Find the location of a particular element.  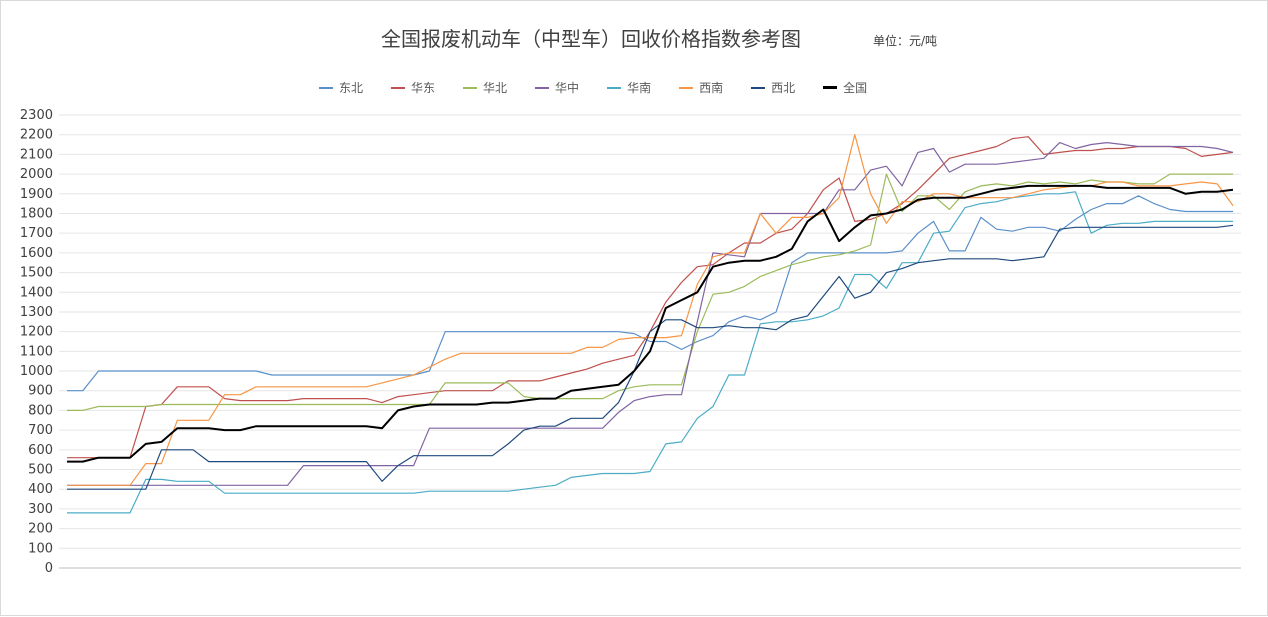

legend-label: 华东 is located at coordinates (423, 88).